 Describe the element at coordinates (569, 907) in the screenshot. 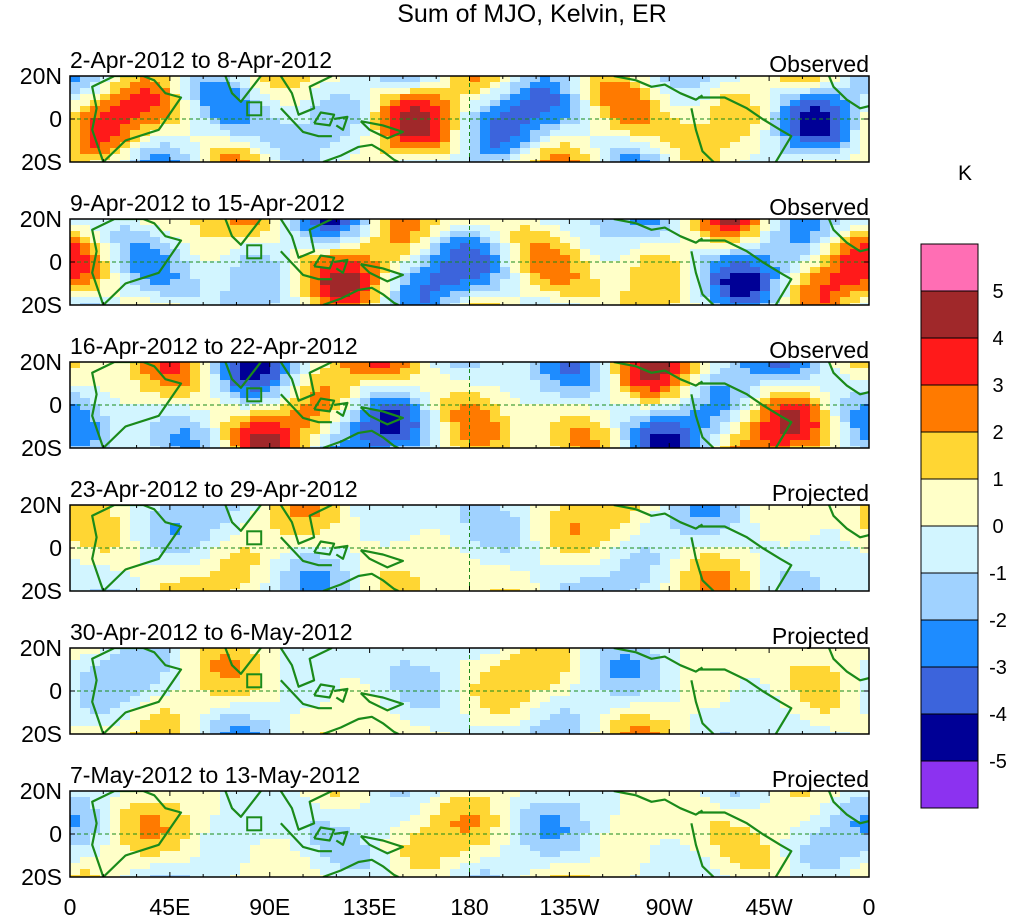

I see `x-tick-label: 135W` at that location.